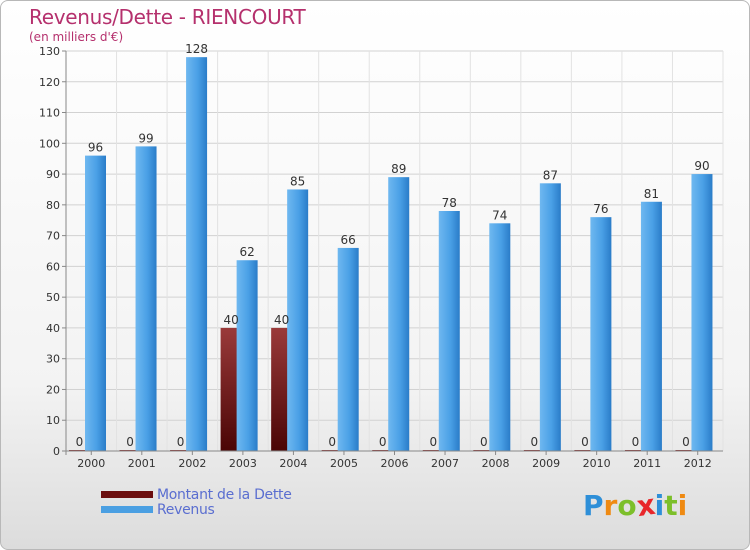 The width and height of the screenshot is (750, 550). I want to click on x-tick-label-2008: 2008, so click(496, 463).